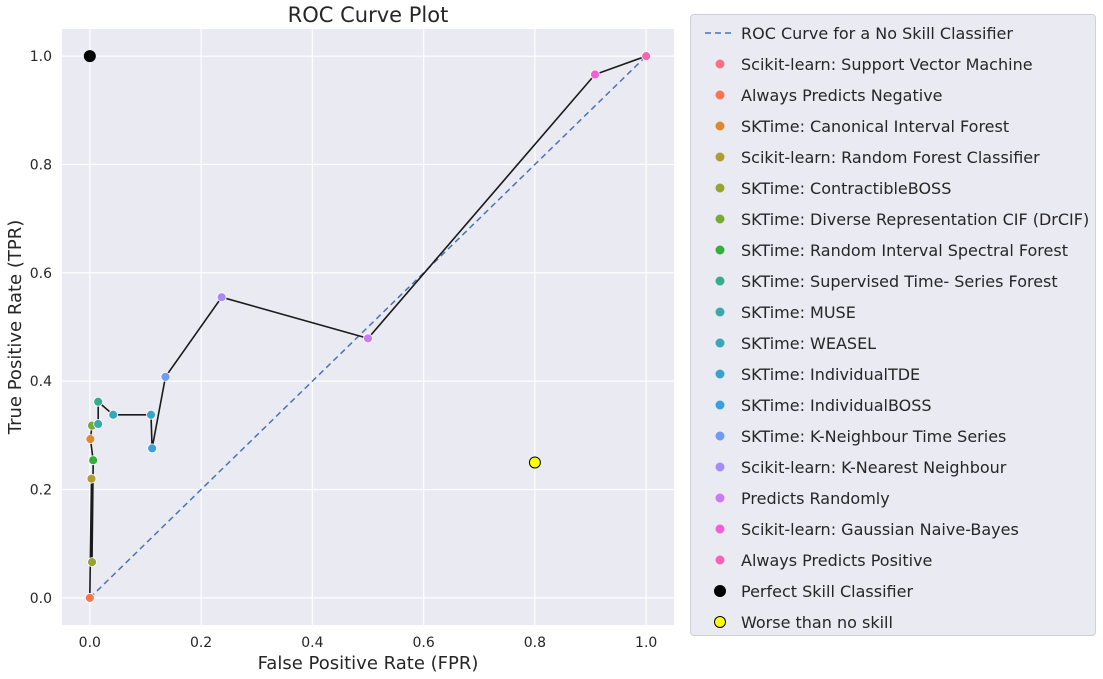 This screenshot has height=679, width=1103. Describe the element at coordinates (798, 312) in the screenshot. I see `legend-label: SKTime: MUSE` at that location.